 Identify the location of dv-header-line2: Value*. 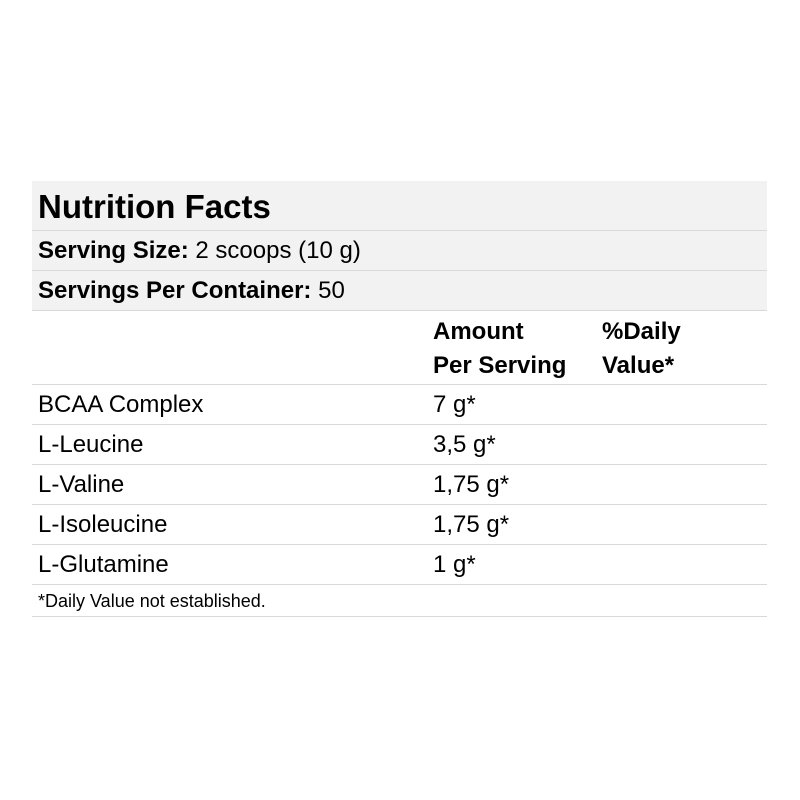
(638, 365).